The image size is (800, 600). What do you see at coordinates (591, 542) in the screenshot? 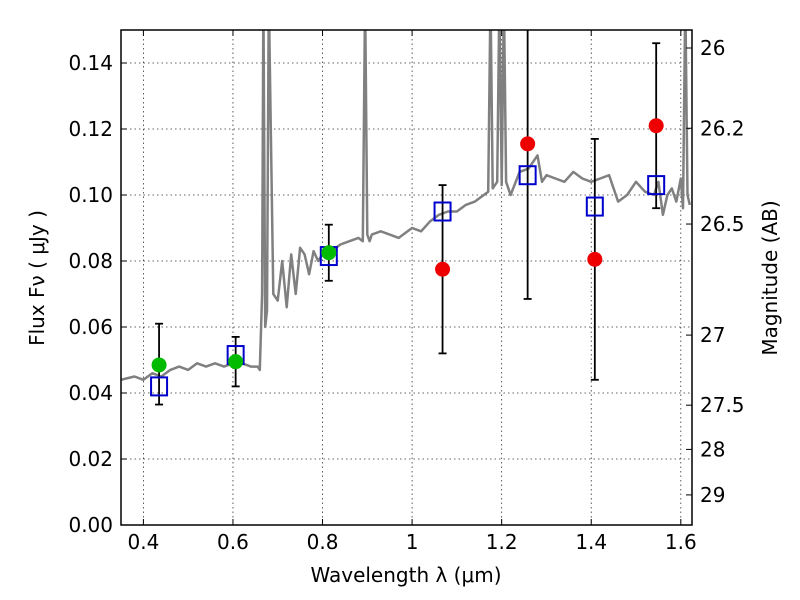
I see `x-tick-label: 1.4` at bounding box center [591, 542].